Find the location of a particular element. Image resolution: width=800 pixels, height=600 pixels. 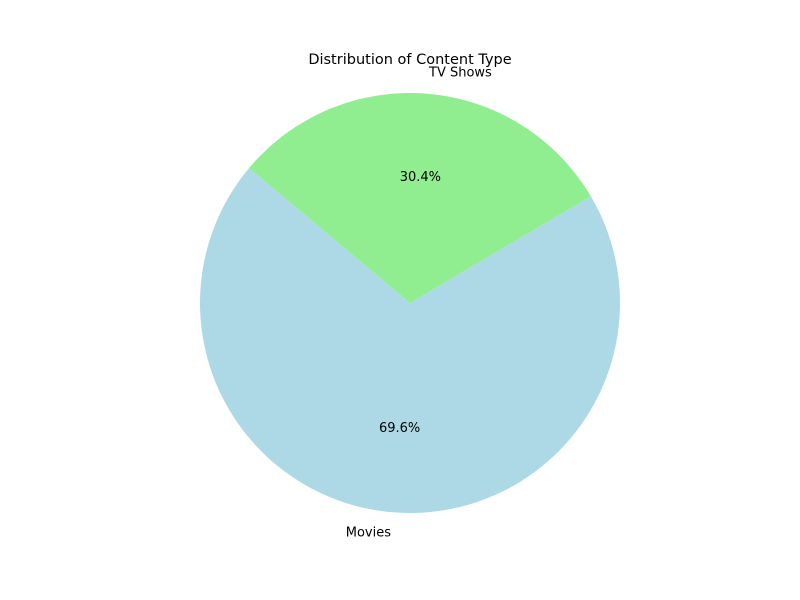

slice-label-movies: Movies is located at coordinates (368, 533).